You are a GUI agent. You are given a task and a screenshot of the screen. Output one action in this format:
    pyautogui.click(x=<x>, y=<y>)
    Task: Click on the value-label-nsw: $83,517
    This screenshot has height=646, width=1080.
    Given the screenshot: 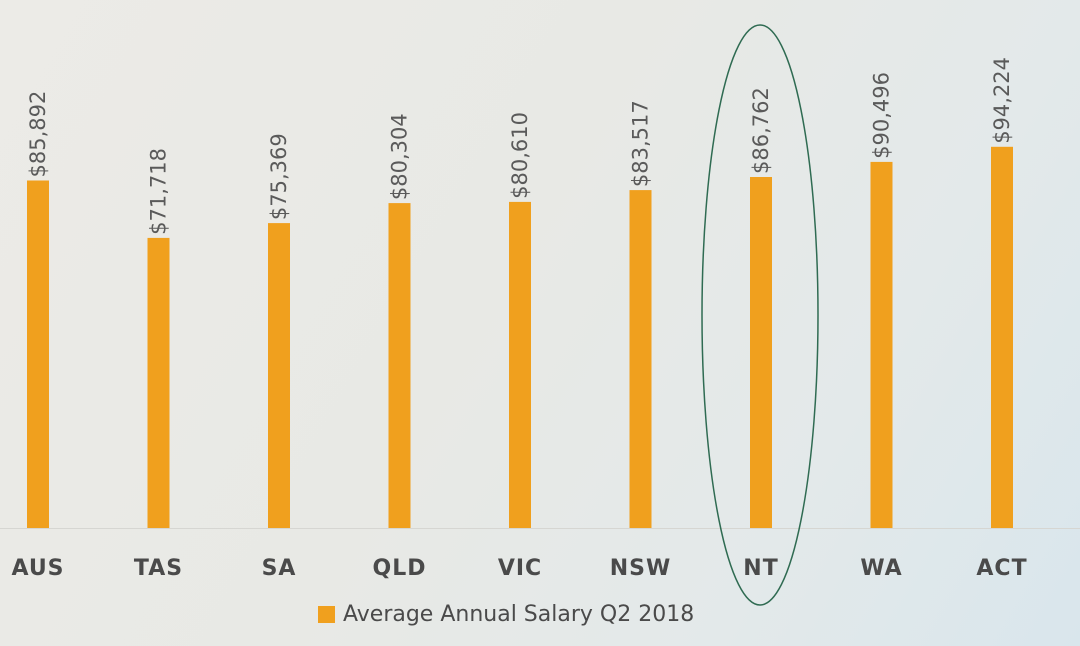 What is the action you would take?
    pyautogui.click(x=641, y=143)
    